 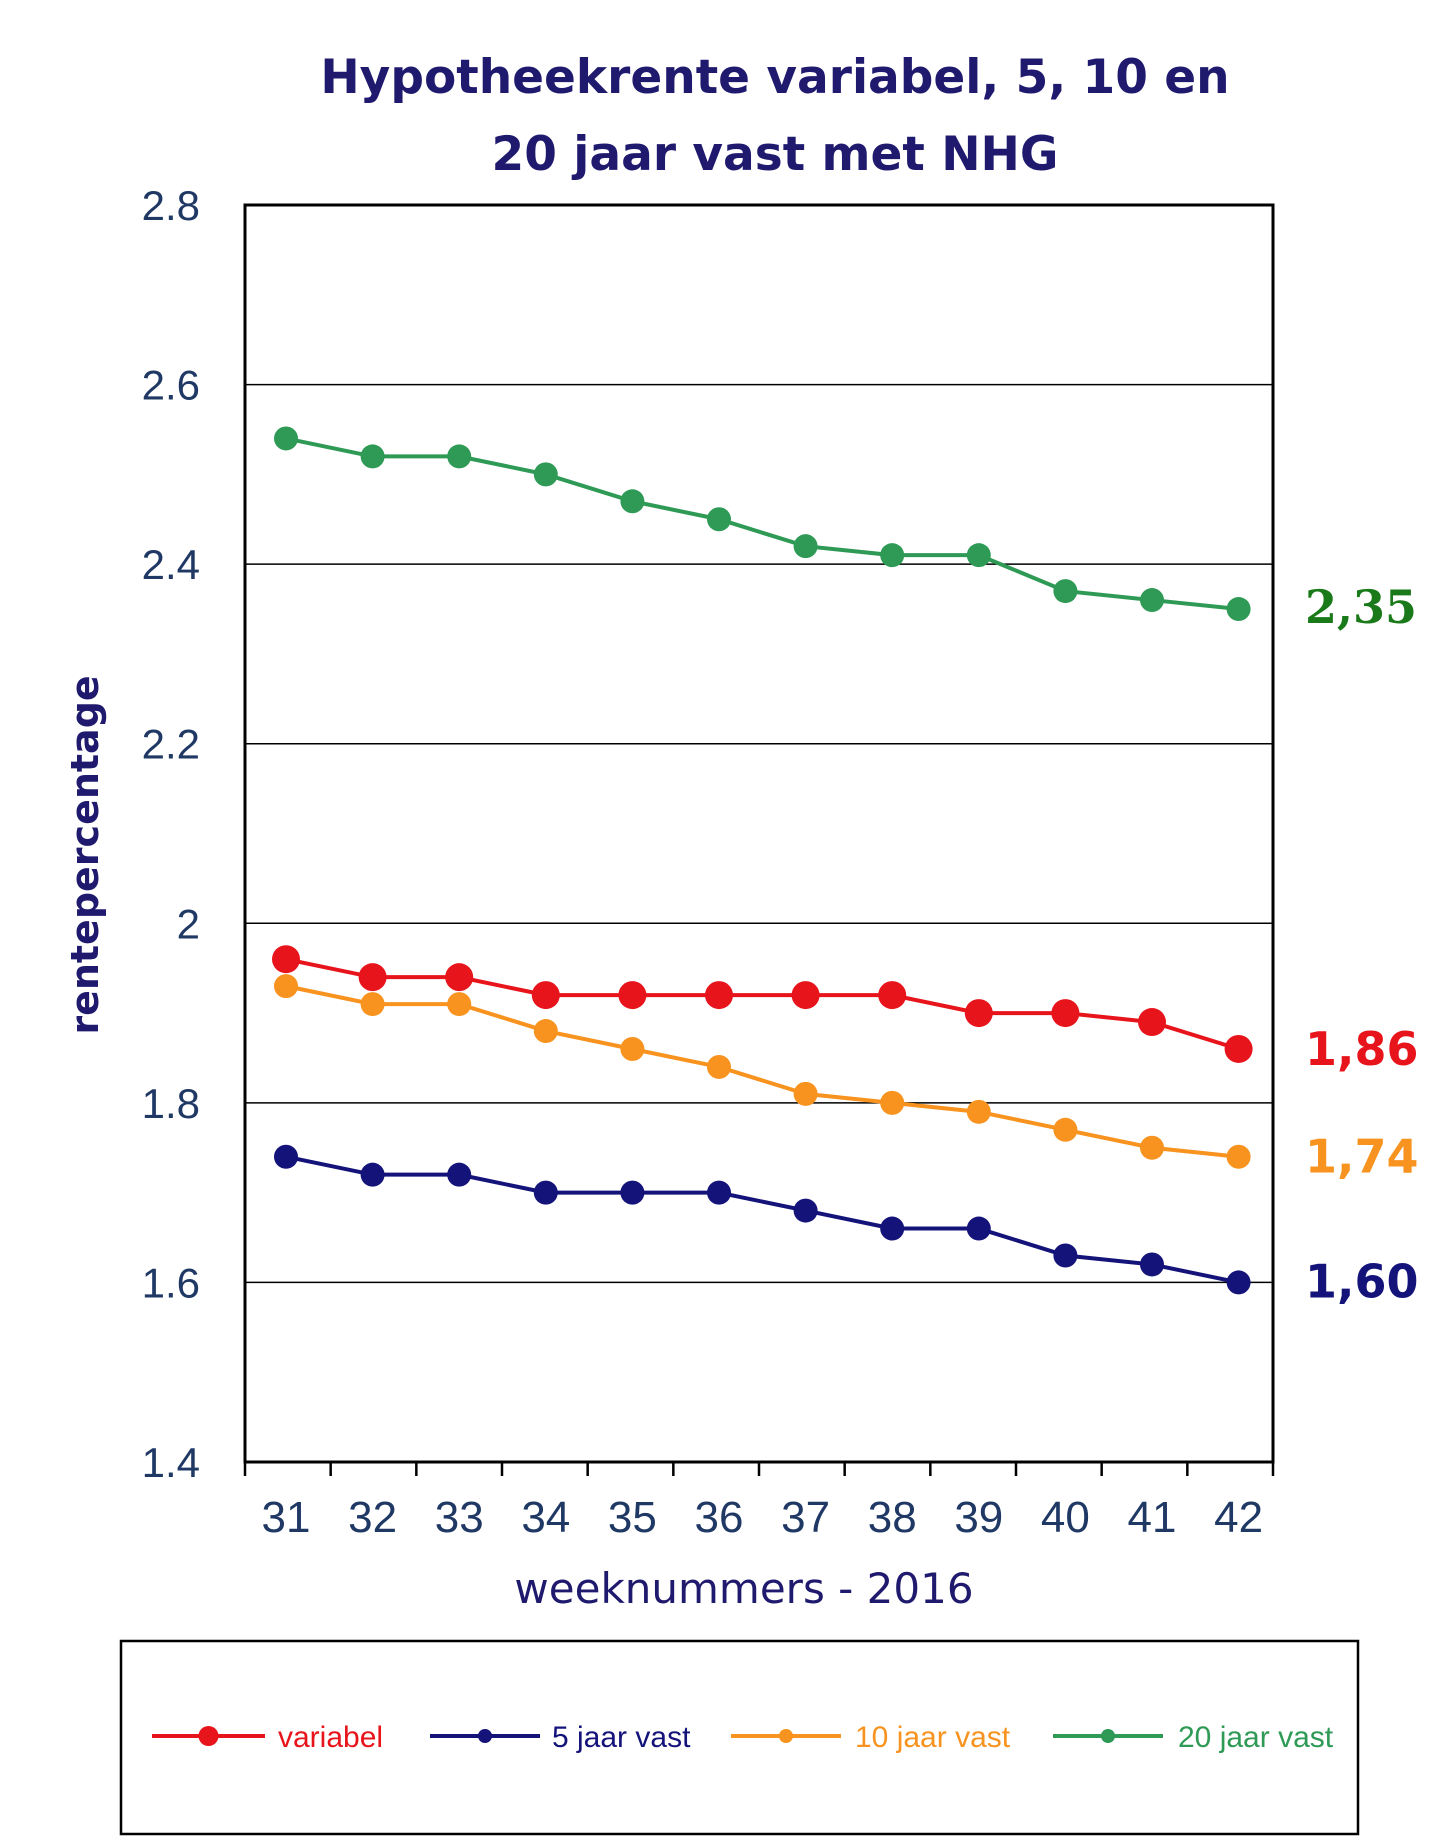 I want to click on x-tick-label: 42, so click(x=1238, y=1517).